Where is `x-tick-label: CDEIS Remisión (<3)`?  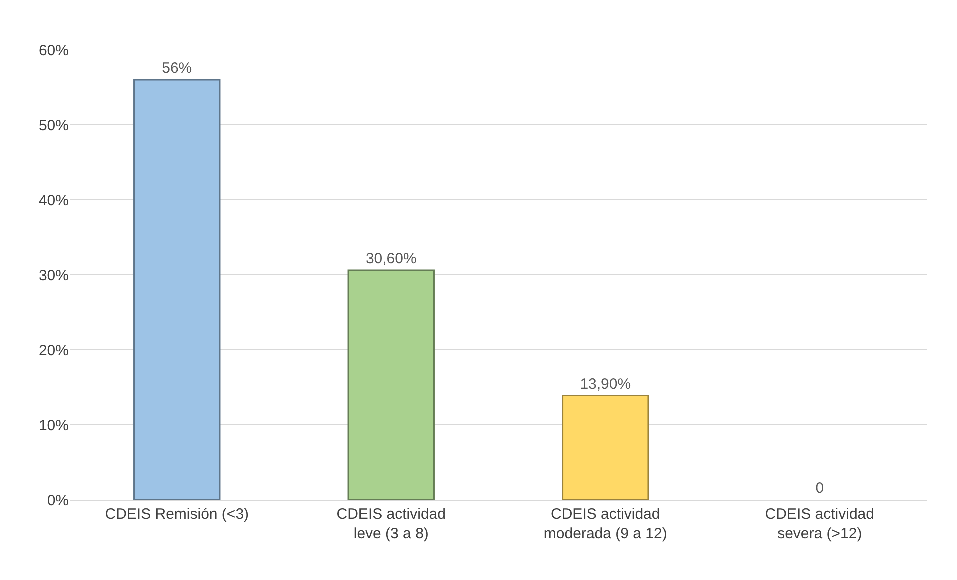
x-tick-label: CDEIS Remisión (<3) is located at coordinates (177, 514).